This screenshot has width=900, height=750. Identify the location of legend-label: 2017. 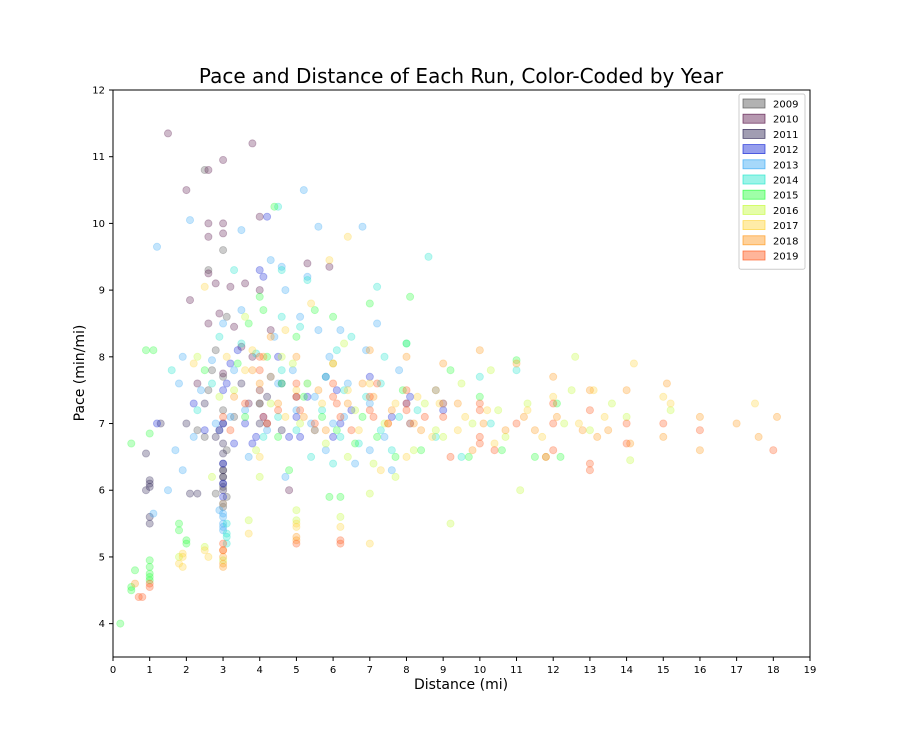
(785, 226).